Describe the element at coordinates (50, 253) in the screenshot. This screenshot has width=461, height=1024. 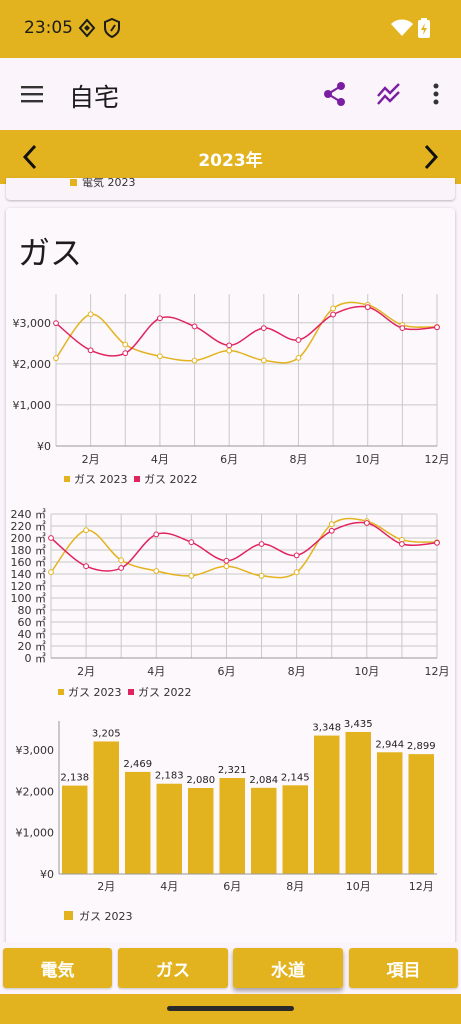
I see `card-title: ガス` at that location.